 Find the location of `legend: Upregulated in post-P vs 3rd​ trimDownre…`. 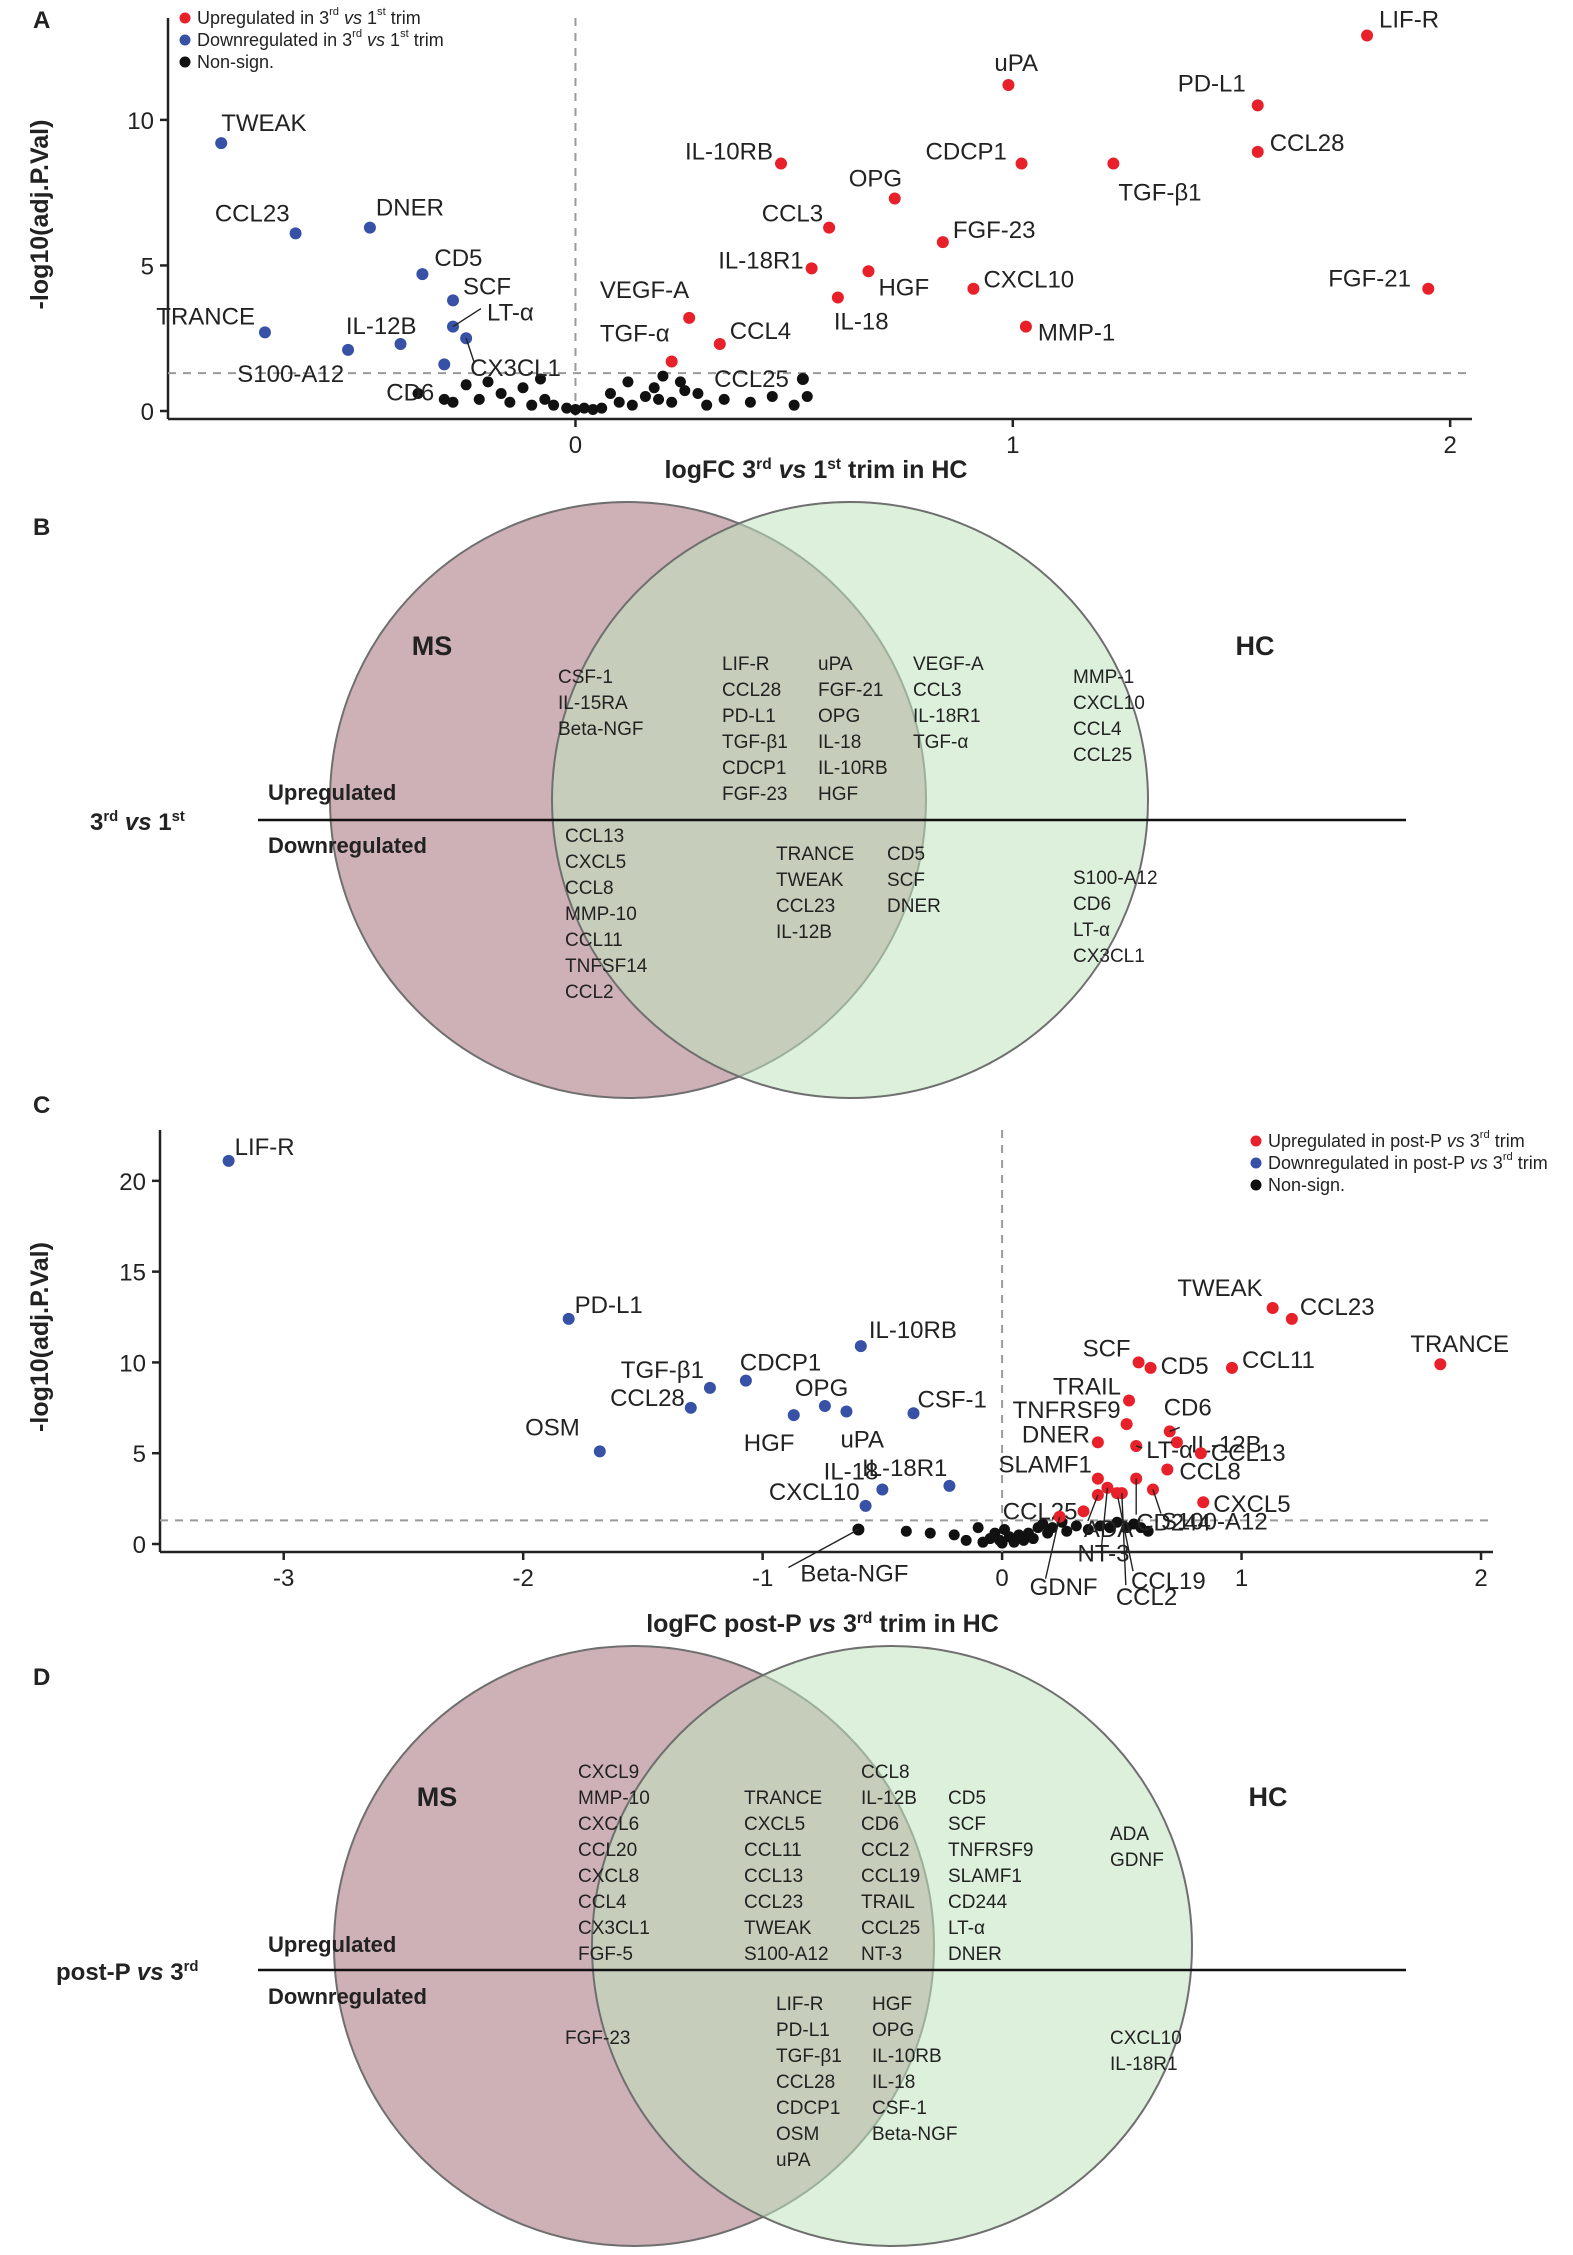

legend: Upregulated in post-P vs 3rd​ trimDownre… is located at coordinates (1399, 1162).